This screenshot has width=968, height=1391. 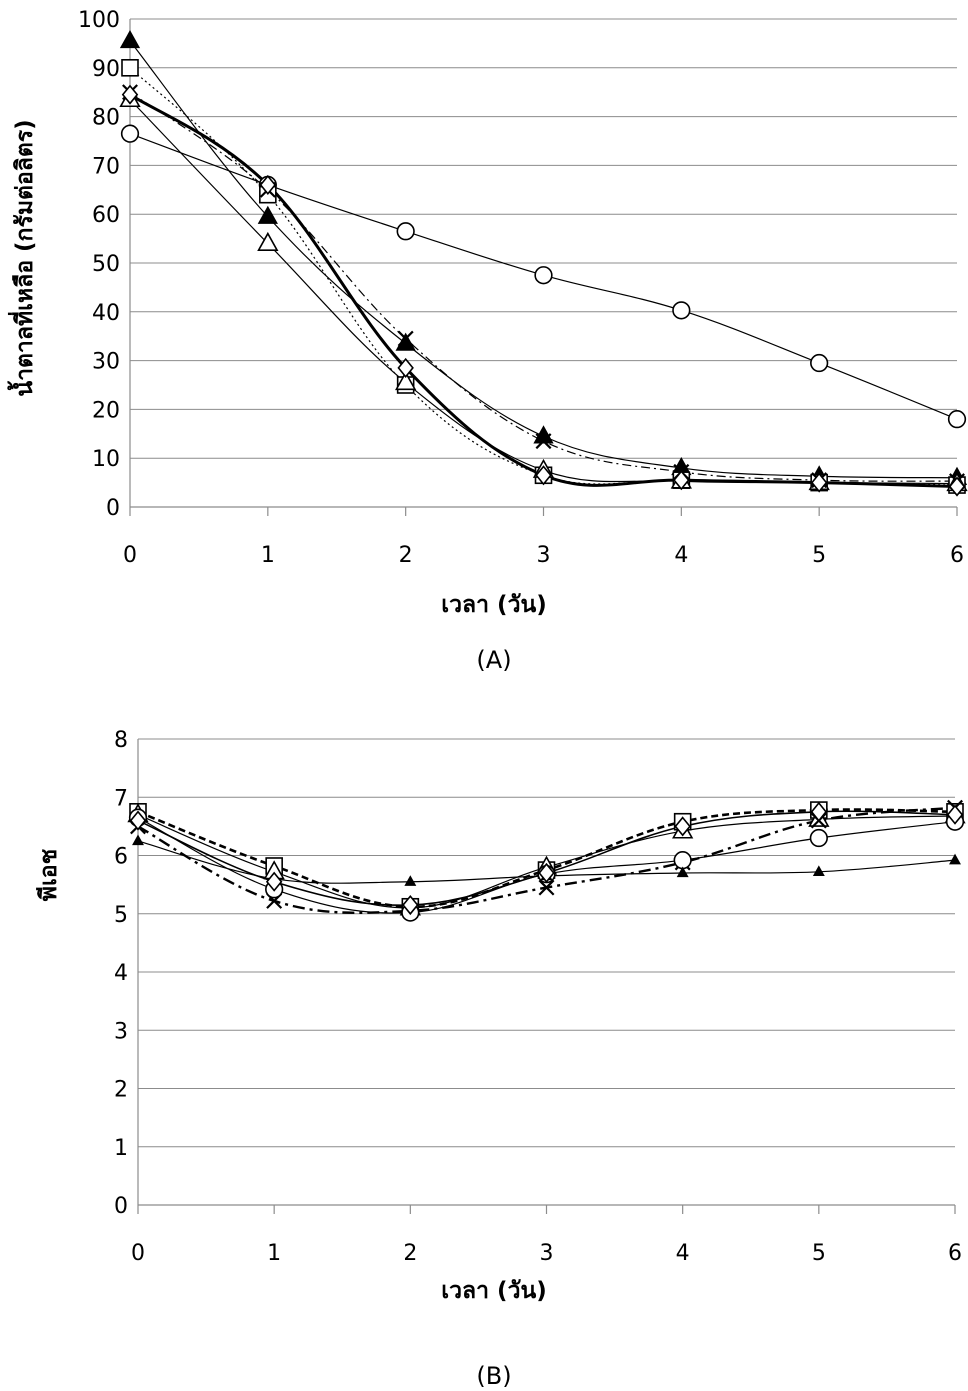 What do you see at coordinates (121, 857) in the screenshot?
I see `b-y-tick-label: 6` at bounding box center [121, 857].